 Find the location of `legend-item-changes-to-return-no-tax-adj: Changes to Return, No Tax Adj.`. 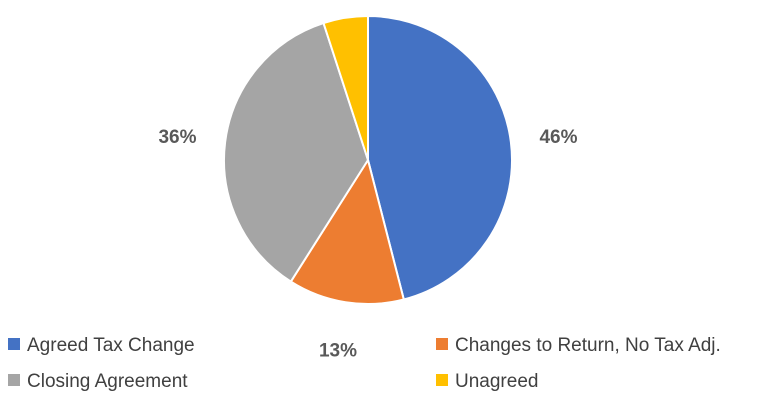

legend-item-changes-to-return-no-tax-adj: Changes to Return, No Tax Adj. is located at coordinates (578, 345).